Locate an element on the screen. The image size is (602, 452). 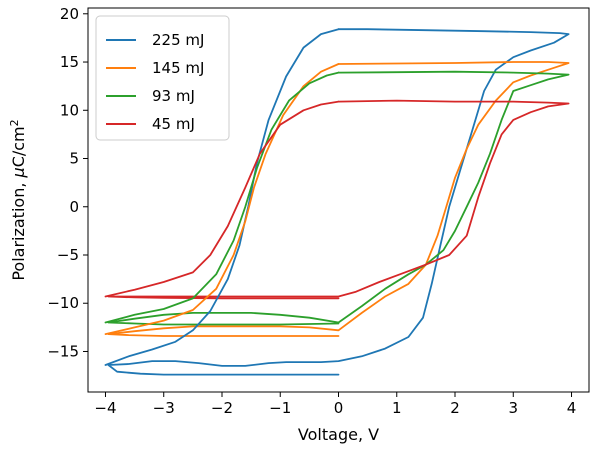
x-tick-label: 0 is located at coordinates (339, 408).